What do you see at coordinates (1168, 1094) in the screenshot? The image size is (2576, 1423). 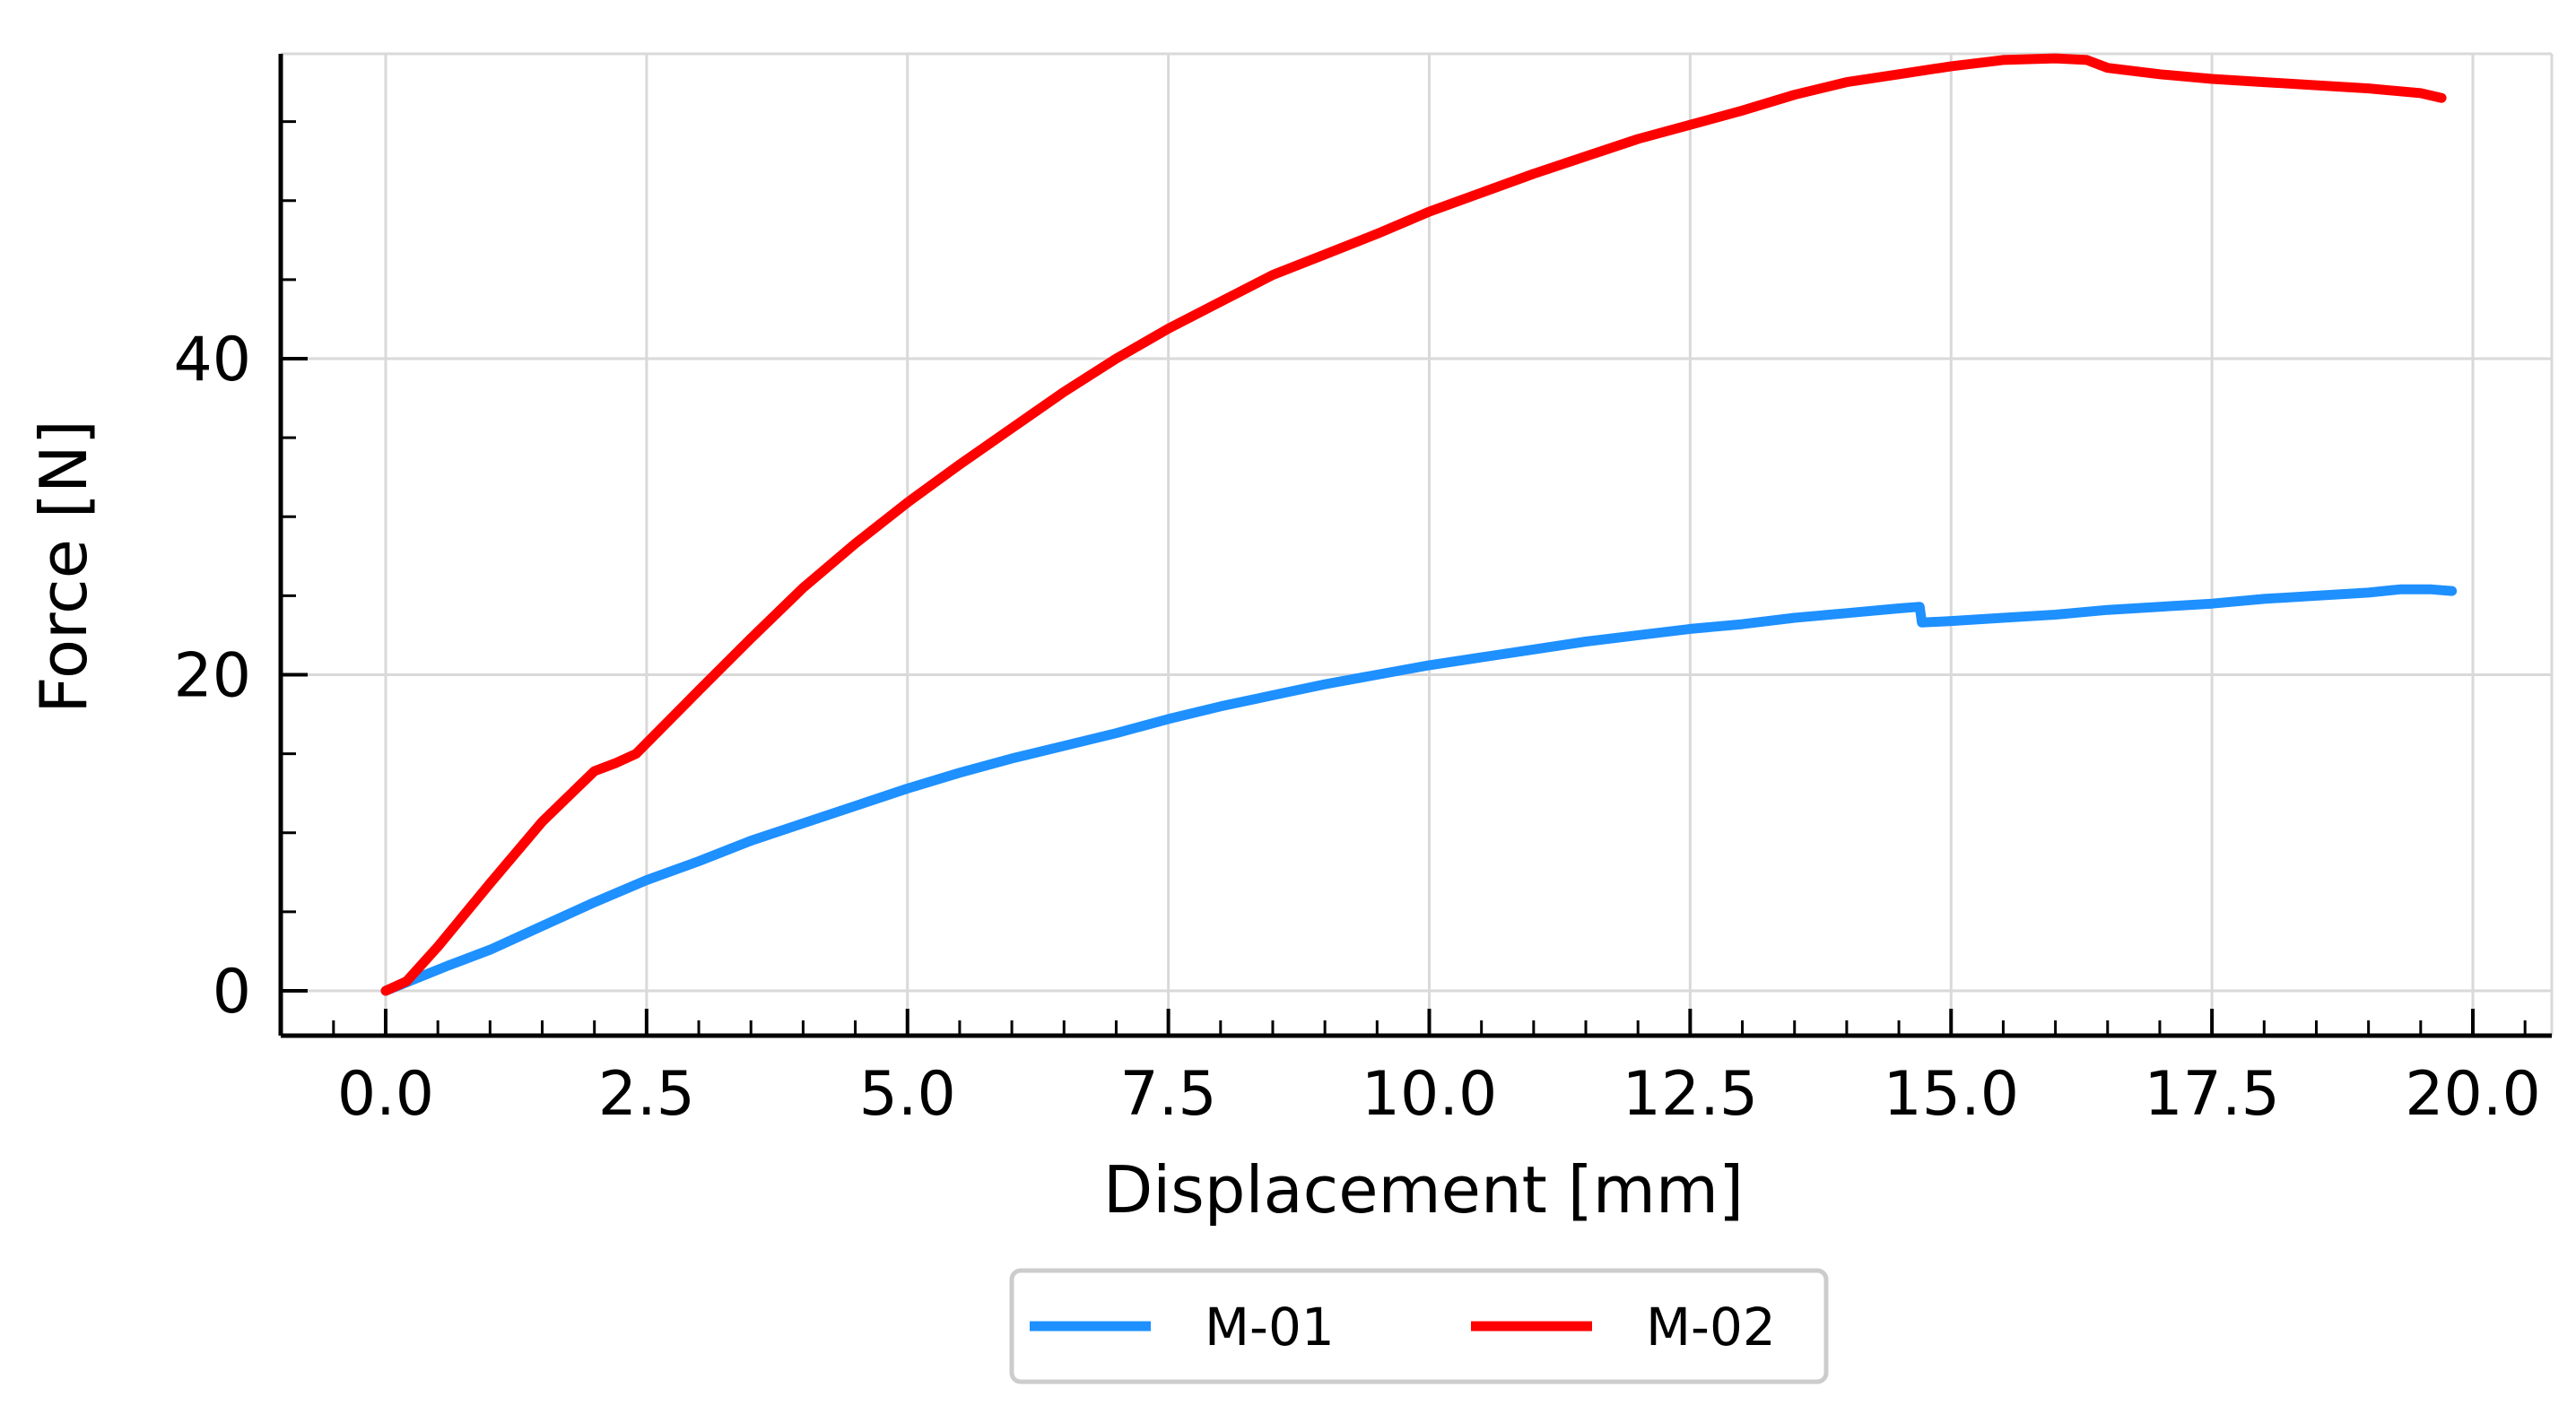 I see `x-tick-label: 7.5` at bounding box center [1168, 1094].